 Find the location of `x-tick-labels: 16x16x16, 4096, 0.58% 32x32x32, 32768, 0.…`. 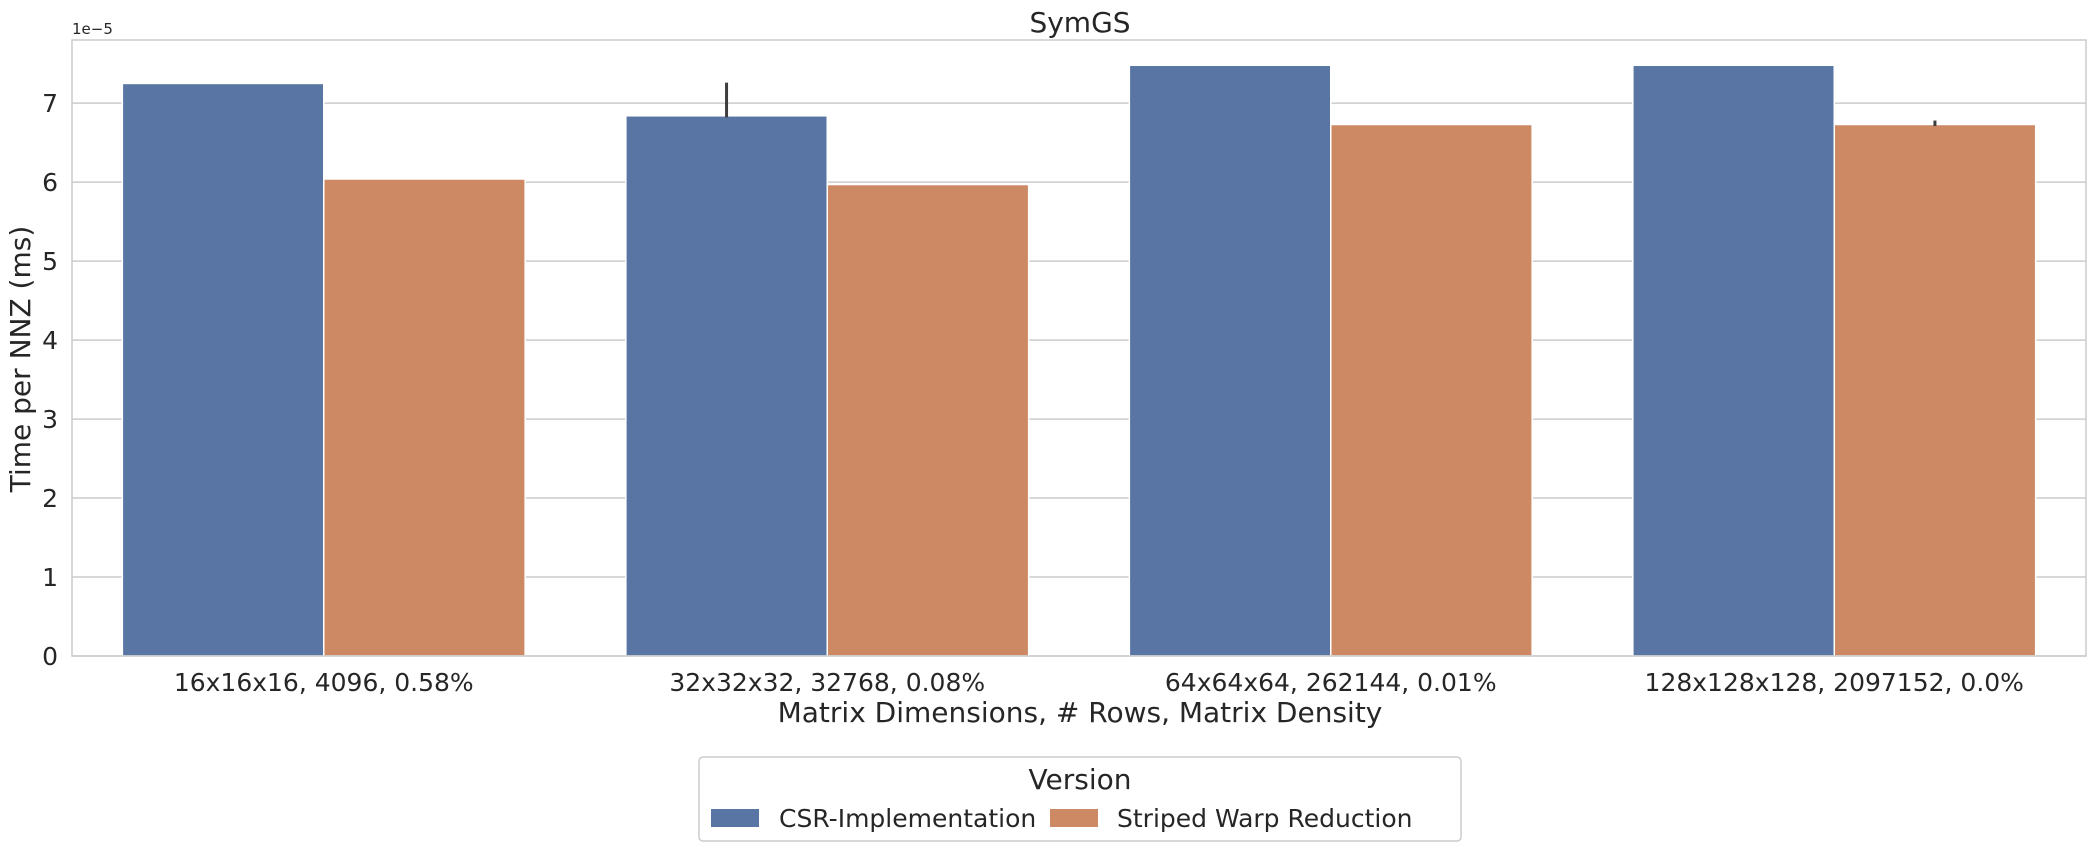

x-tick-labels: 16x16x16, 4096, 0.58% 32x32x32, 32768, 0.… is located at coordinates (1099, 682).